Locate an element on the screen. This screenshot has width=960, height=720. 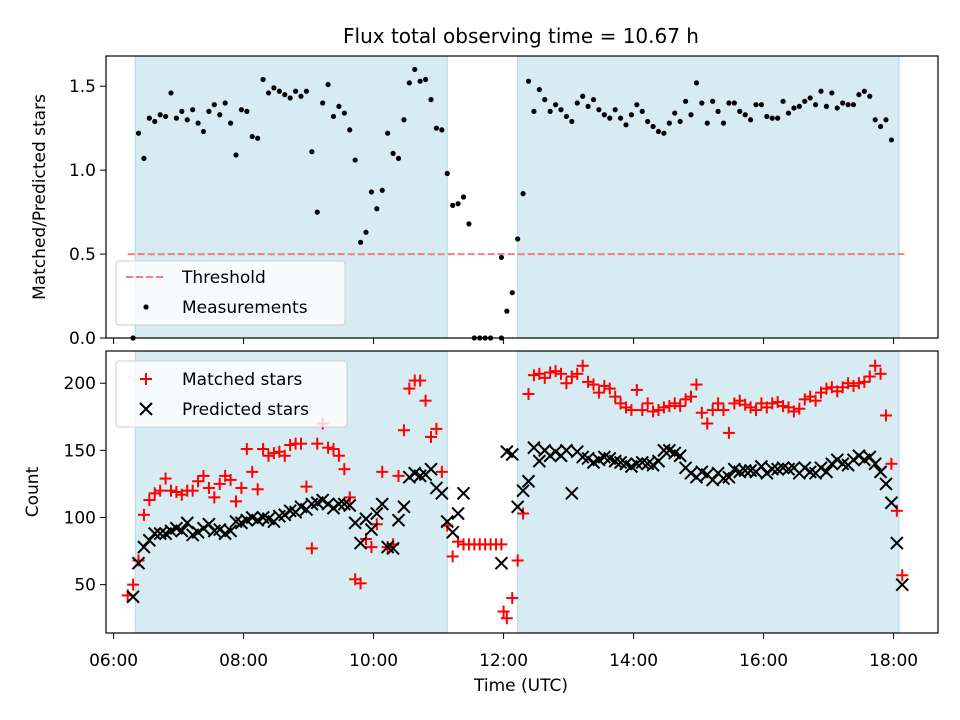
y-tick-label: 50 is located at coordinates (85, 586).